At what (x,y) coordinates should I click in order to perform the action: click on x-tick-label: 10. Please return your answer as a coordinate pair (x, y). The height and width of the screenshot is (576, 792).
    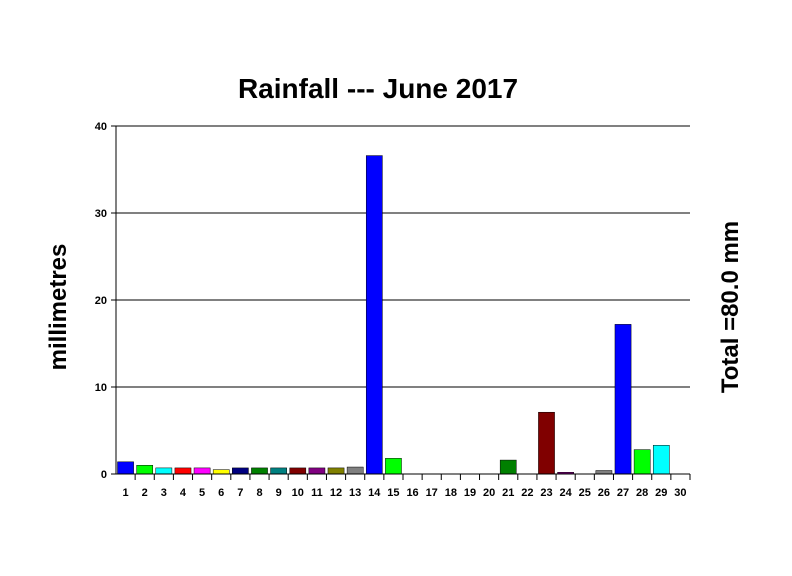
    Looking at the image, I should click on (298, 493).